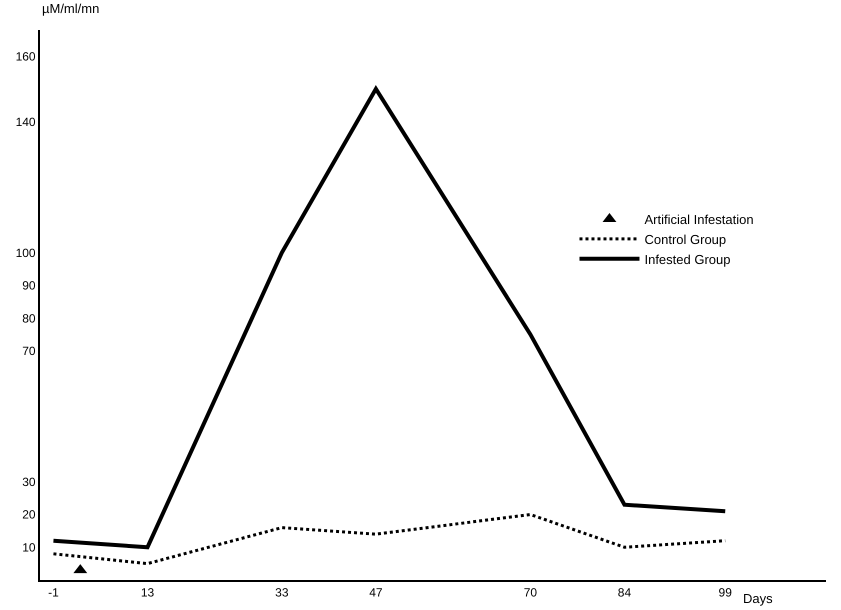 This screenshot has height=610, width=841. What do you see at coordinates (29, 351) in the screenshot?
I see `y-tick-label: 70` at bounding box center [29, 351].